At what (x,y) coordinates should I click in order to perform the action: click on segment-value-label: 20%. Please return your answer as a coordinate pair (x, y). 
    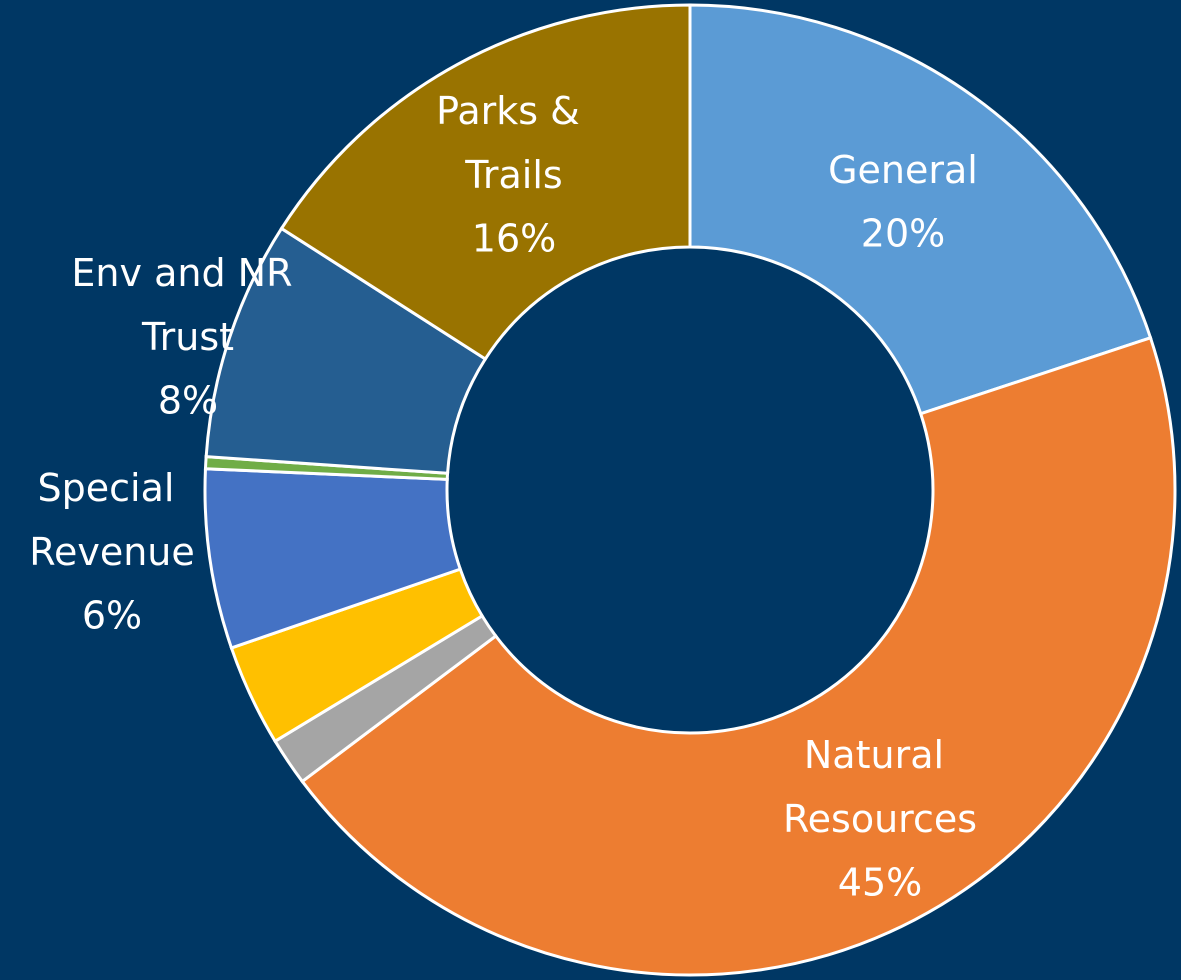
    Looking at the image, I should click on (903, 234).